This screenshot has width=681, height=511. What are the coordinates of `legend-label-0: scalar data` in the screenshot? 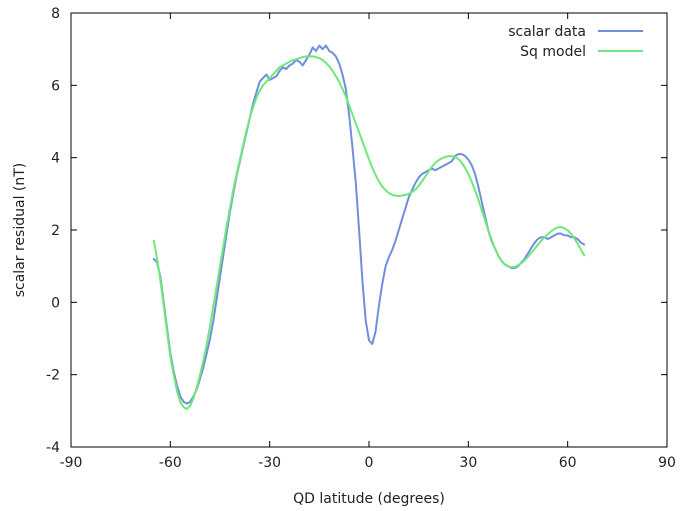 It's located at (547, 32).